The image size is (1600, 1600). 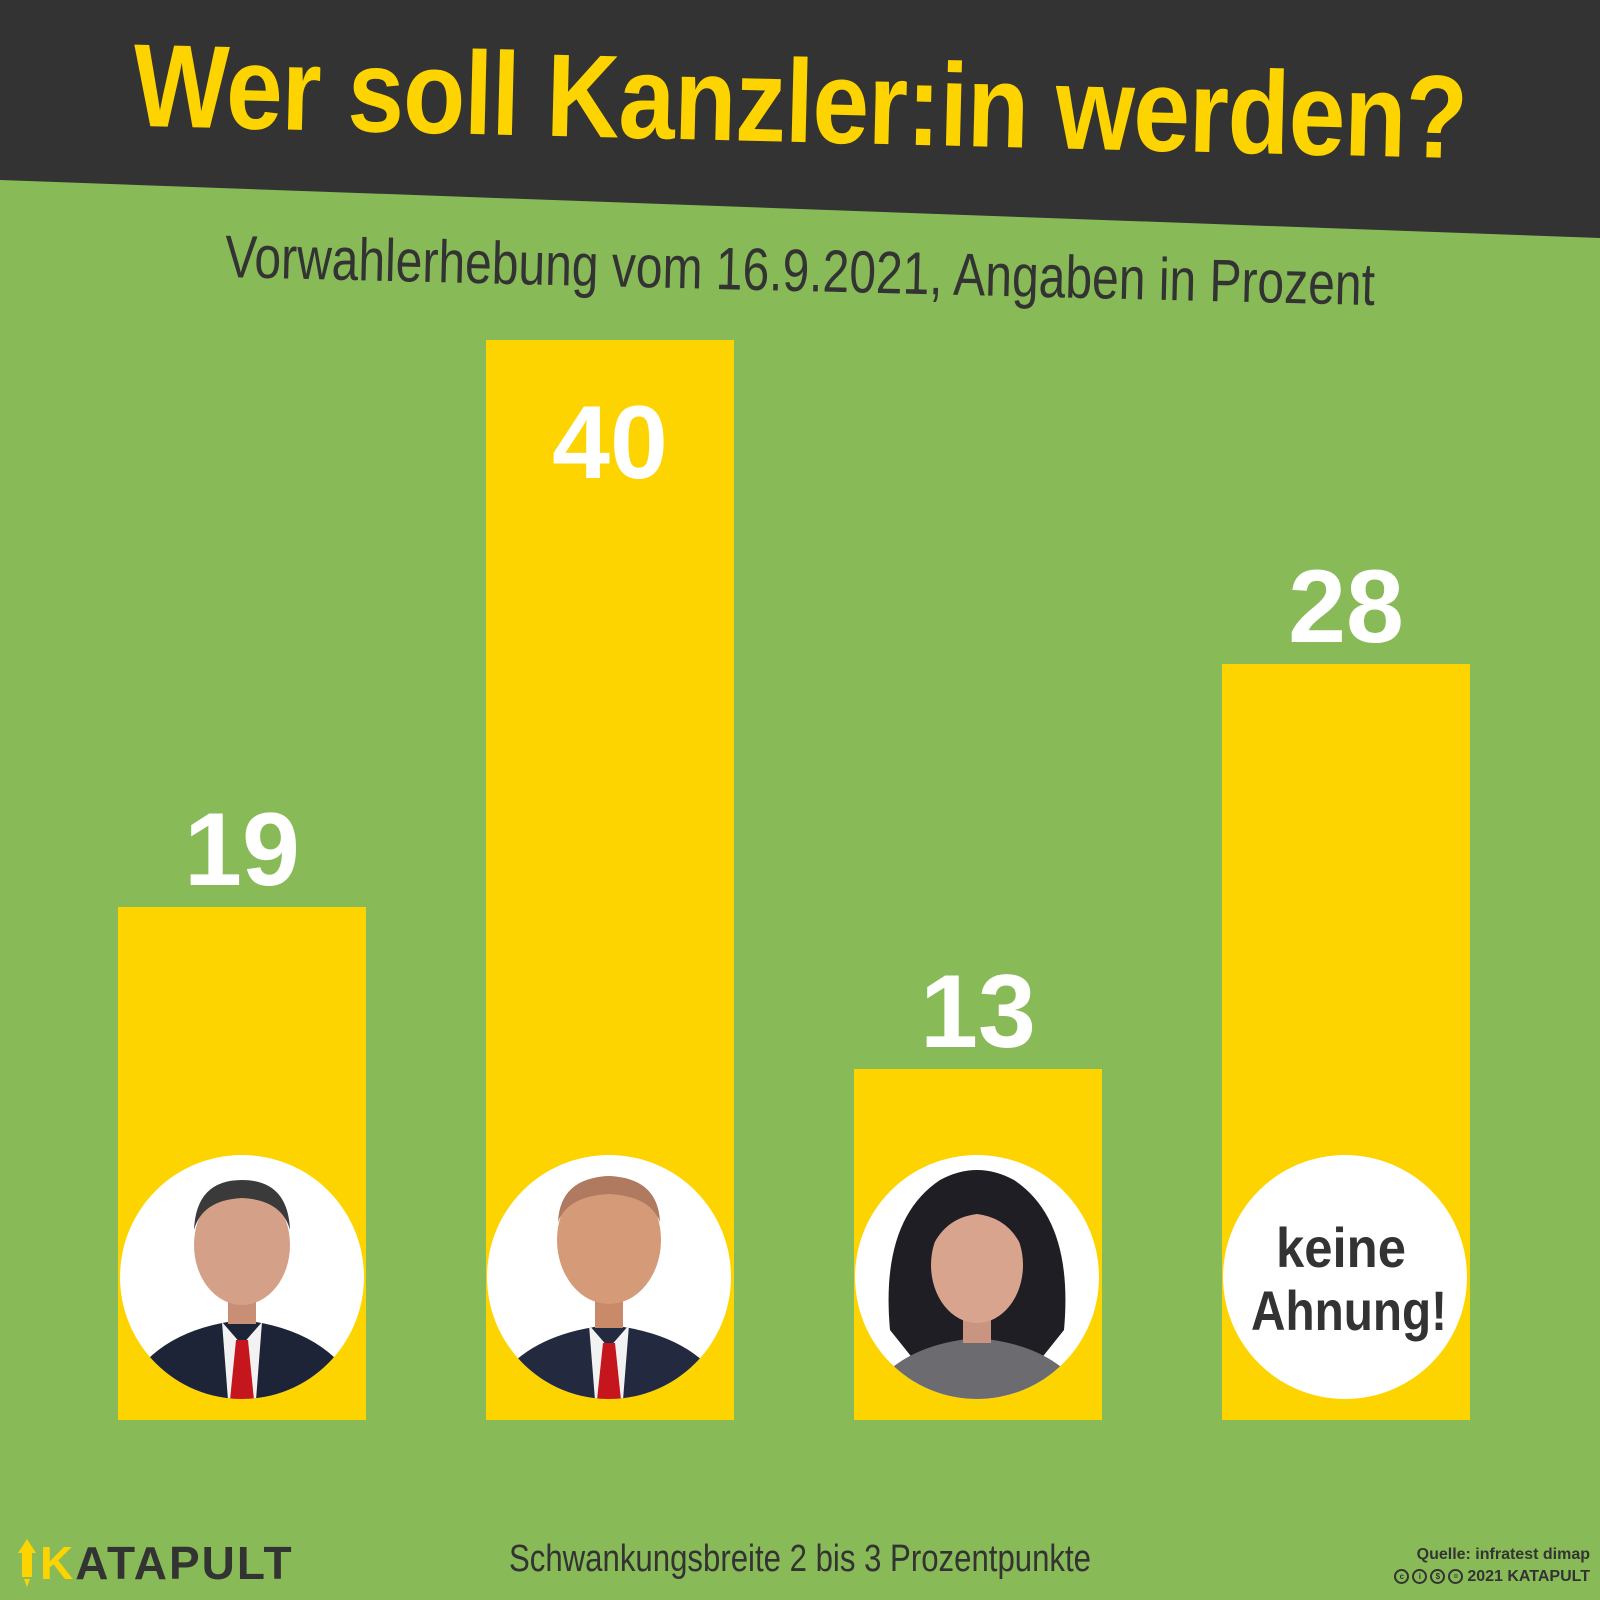 I want to click on bar-value-label-2: 40, so click(x=610, y=443).